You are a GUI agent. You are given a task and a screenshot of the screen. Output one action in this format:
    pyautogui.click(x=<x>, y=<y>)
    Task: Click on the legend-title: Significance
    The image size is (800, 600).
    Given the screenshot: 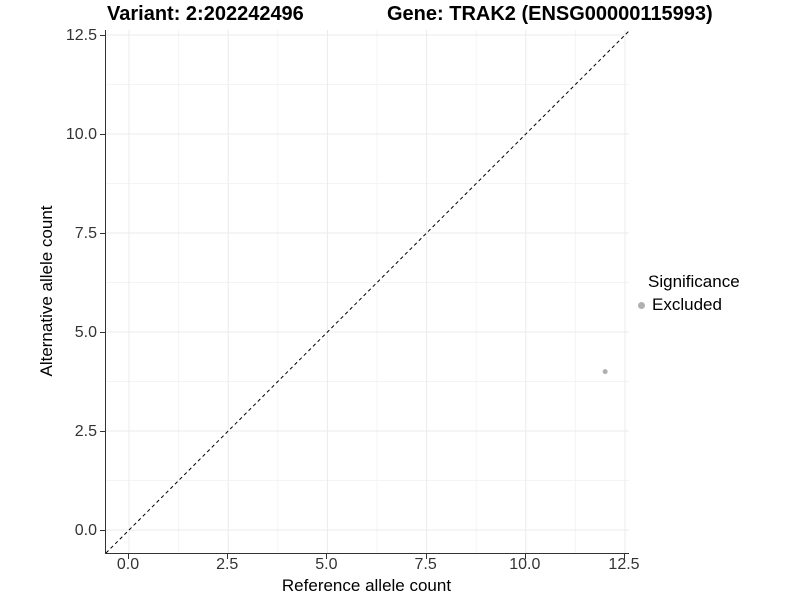 What is the action you would take?
    pyautogui.click(x=694, y=281)
    